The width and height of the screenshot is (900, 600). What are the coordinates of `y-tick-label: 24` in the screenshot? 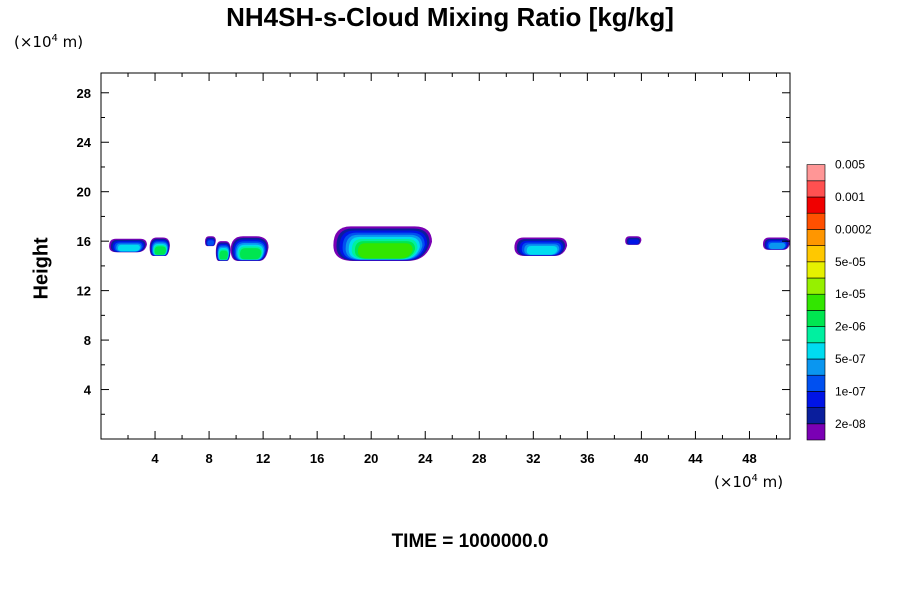 It's located at (84, 142).